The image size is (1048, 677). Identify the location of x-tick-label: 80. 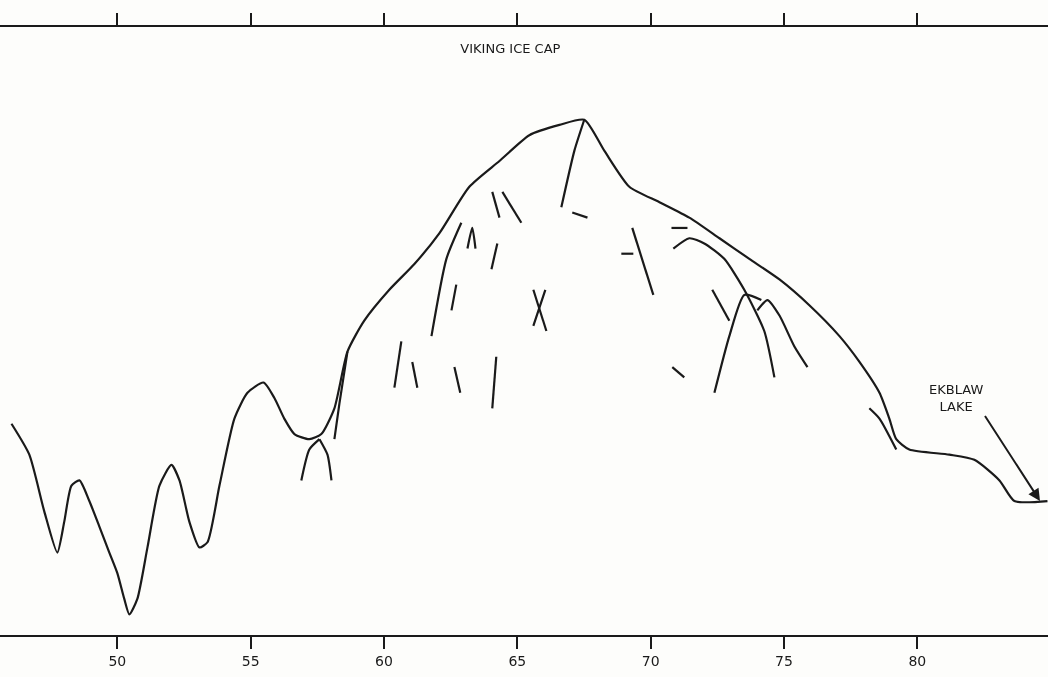
(917, 660).